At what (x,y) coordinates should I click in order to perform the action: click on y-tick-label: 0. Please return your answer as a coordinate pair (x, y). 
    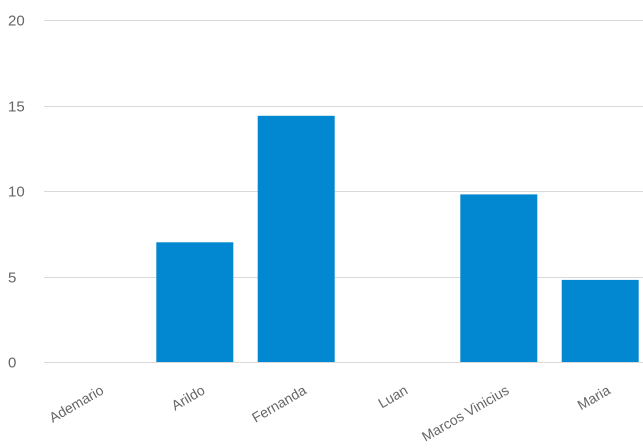
    Looking at the image, I should click on (12, 363).